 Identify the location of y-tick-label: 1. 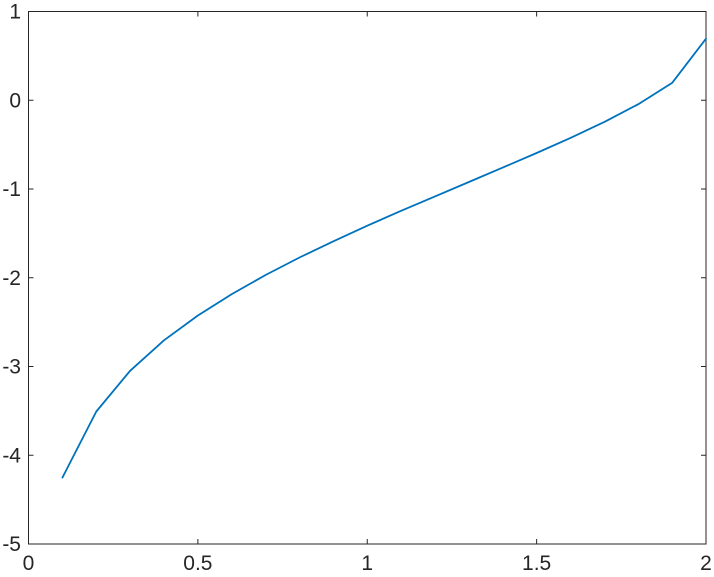
(15, 12).